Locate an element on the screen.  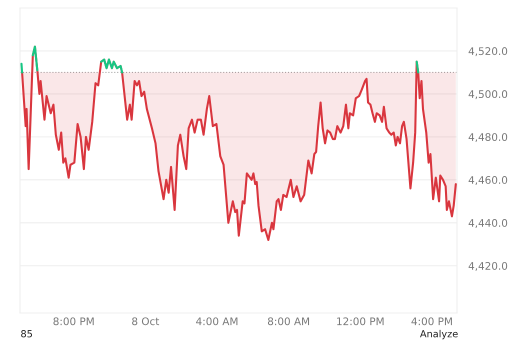
x-tick-label: 4:00 PM is located at coordinates (431, 321).